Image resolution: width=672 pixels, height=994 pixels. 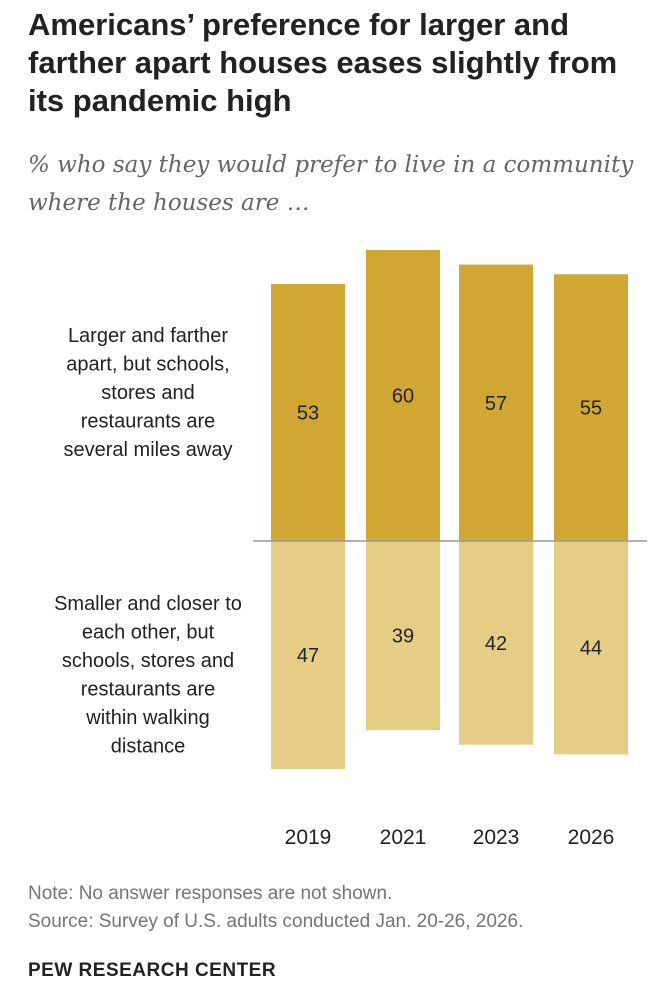 I want to click on value-label-smaller-2019: 47, so click(x=308, y=656).